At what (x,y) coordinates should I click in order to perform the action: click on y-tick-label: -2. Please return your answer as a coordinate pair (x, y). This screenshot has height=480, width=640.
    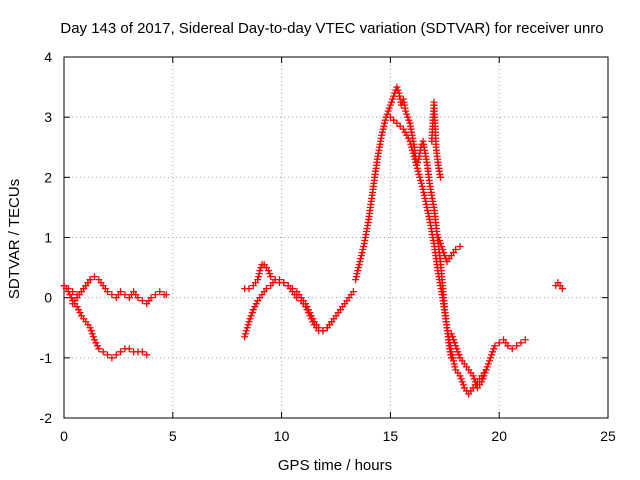
    Looking at the image, I should click on (46, 418).